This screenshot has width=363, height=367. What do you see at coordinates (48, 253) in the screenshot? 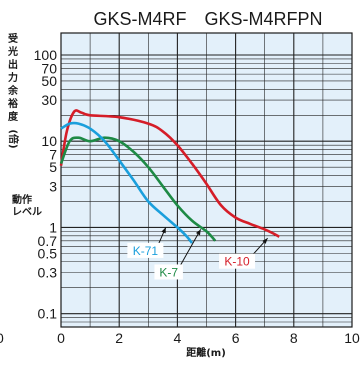
I see `y-tick-label: 0.5` at bounding box center [48, 253].